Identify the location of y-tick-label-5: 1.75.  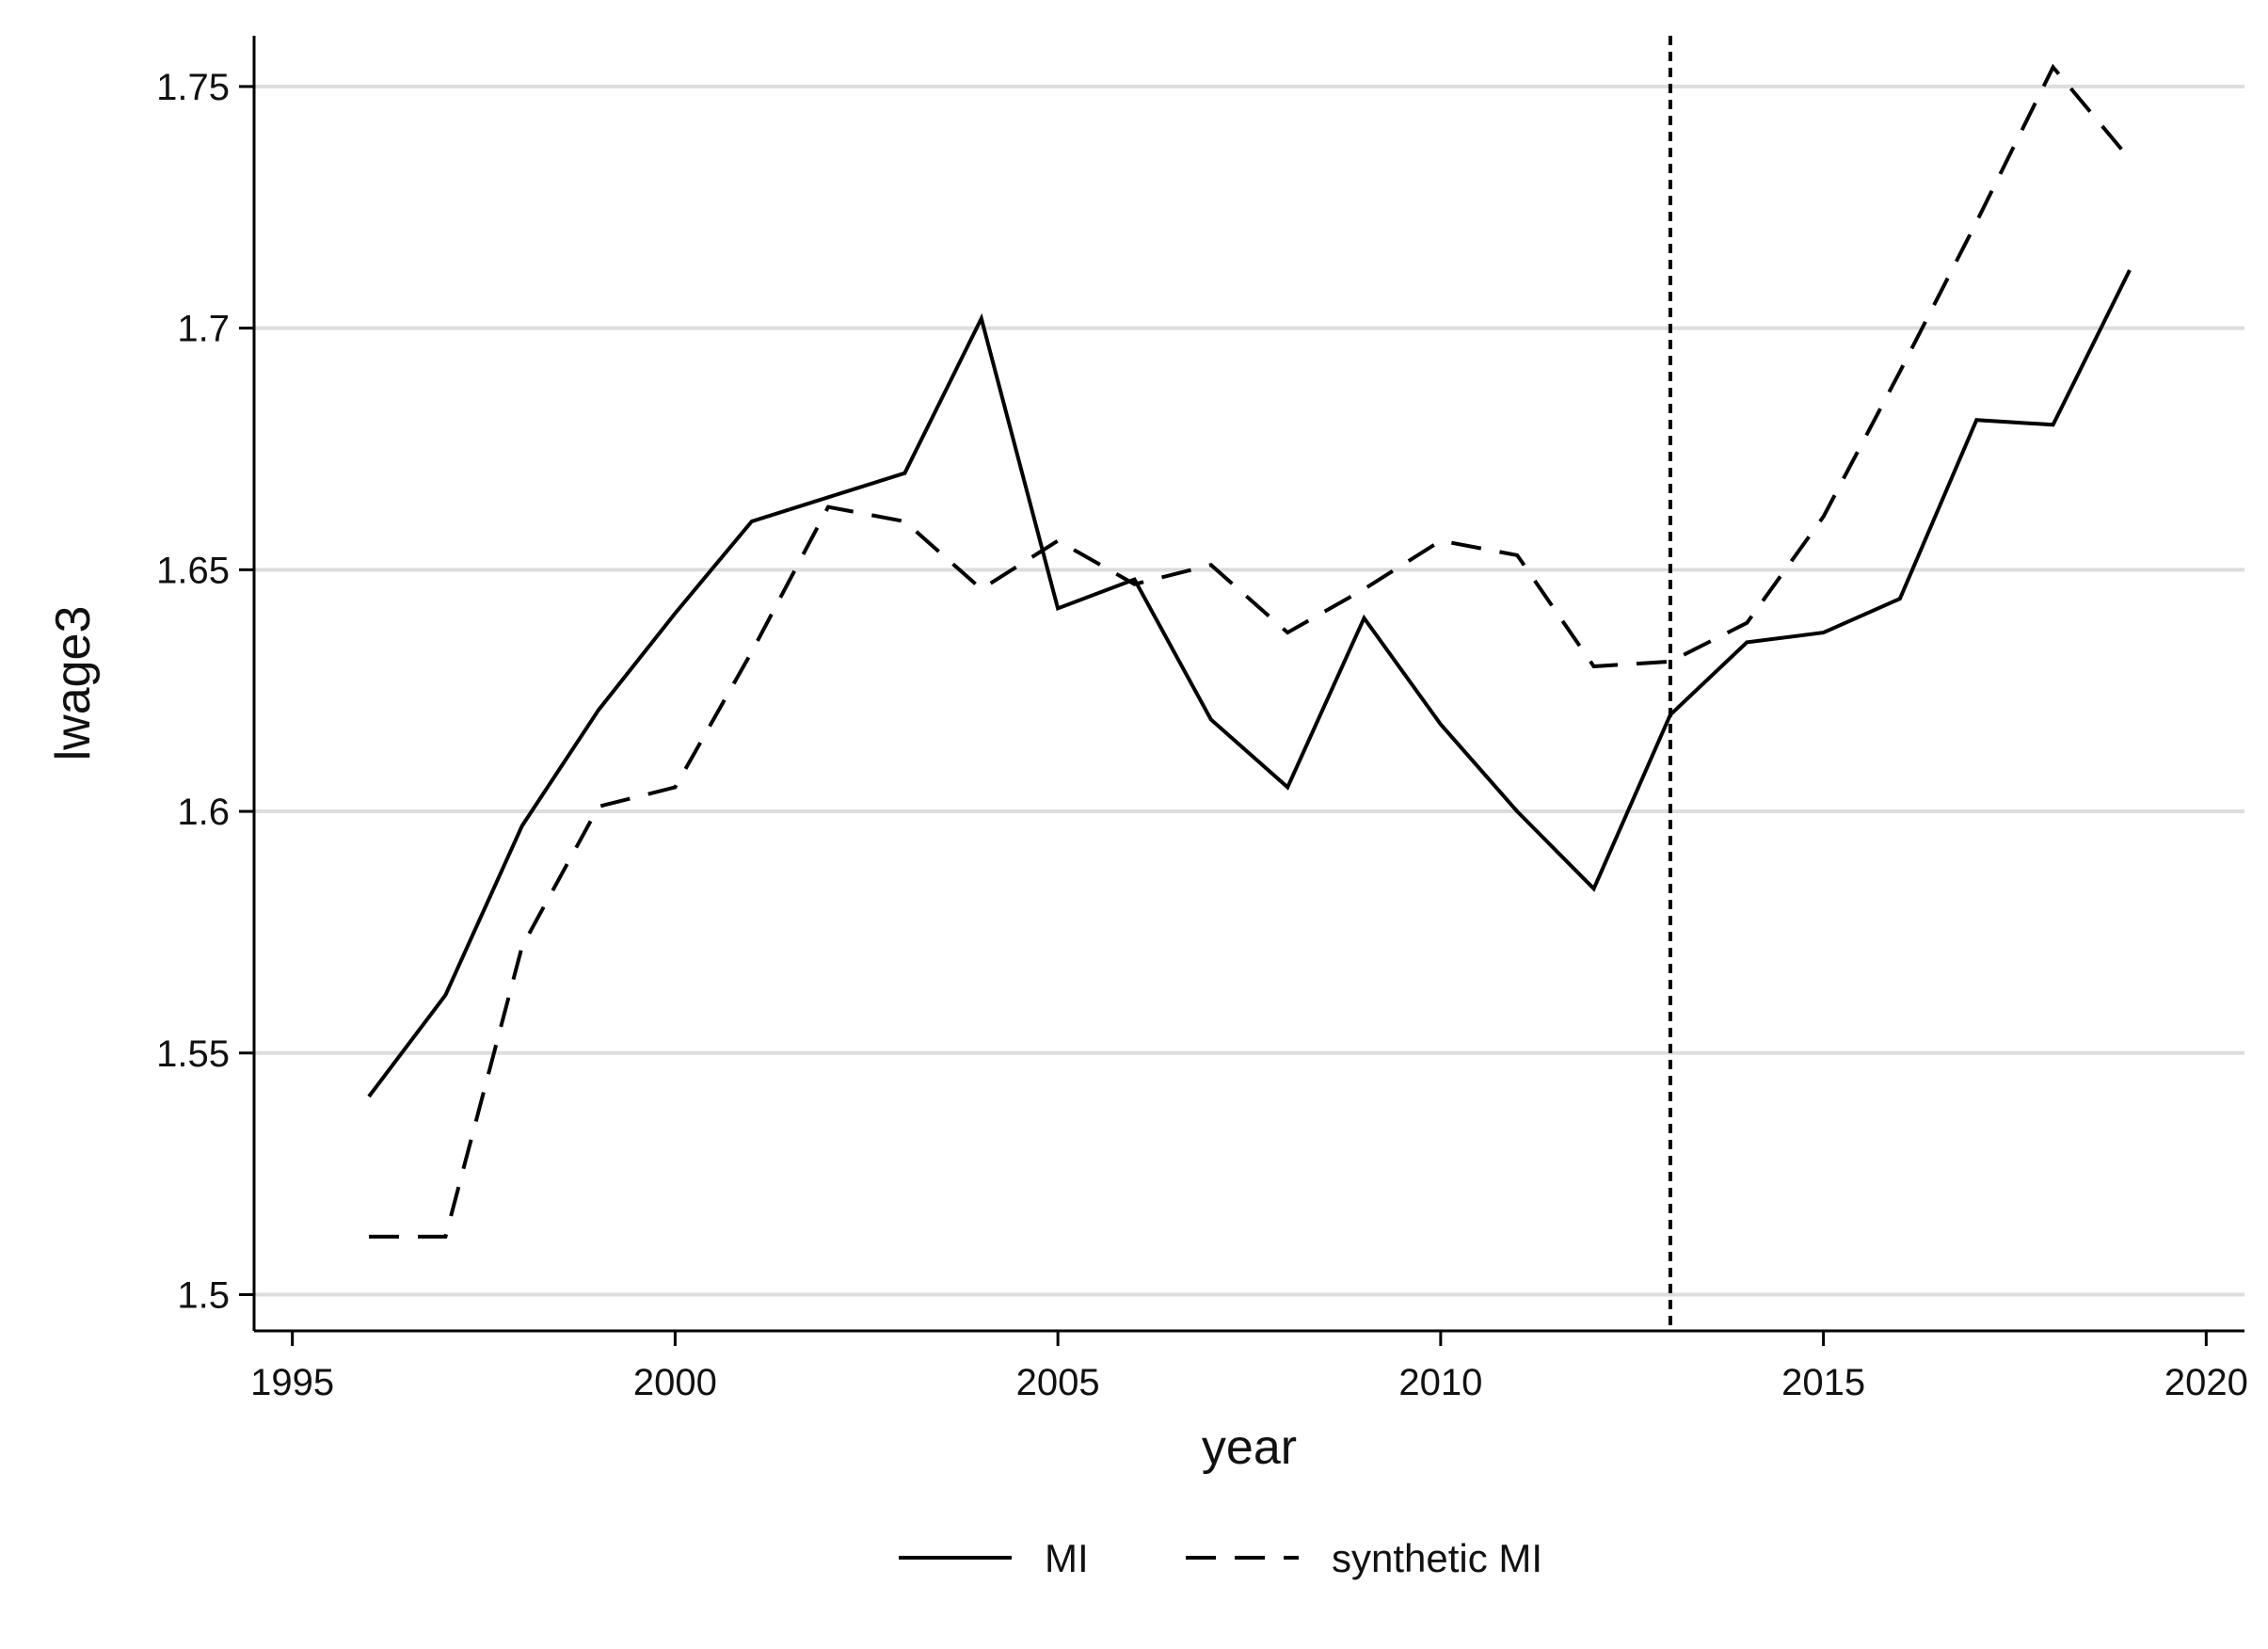
(193, 87).